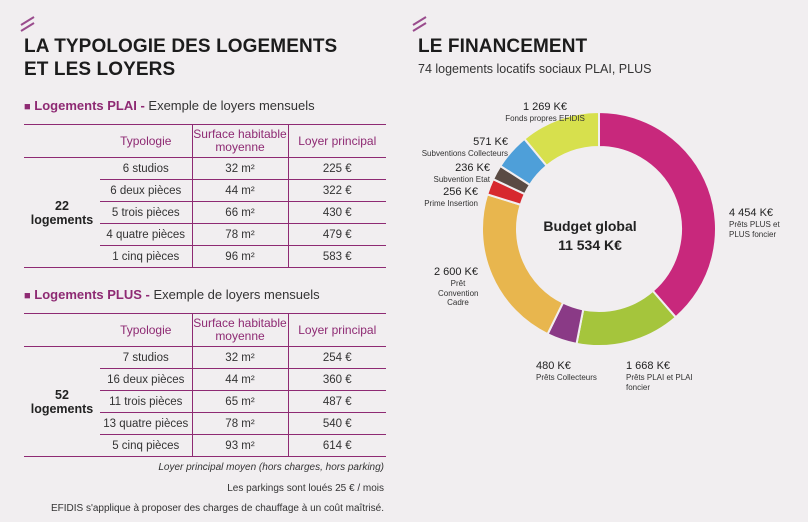  What do you see at coordinates (648, 366) in the screenshot?
I see `slice-amount: 1 668 K€` at bounding box center [648, 366].